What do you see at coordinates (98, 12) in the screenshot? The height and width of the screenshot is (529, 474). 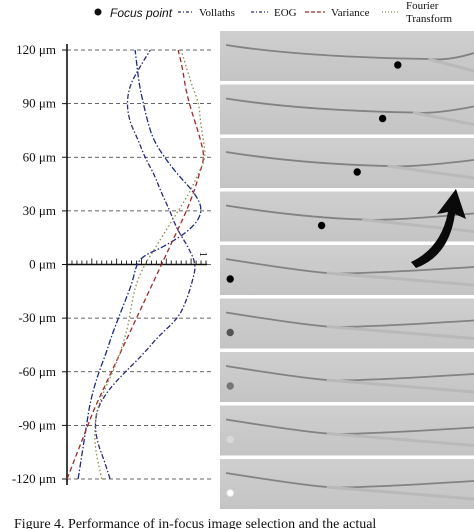 I see `legend-focus-dot` at bounding box center [98, 12].